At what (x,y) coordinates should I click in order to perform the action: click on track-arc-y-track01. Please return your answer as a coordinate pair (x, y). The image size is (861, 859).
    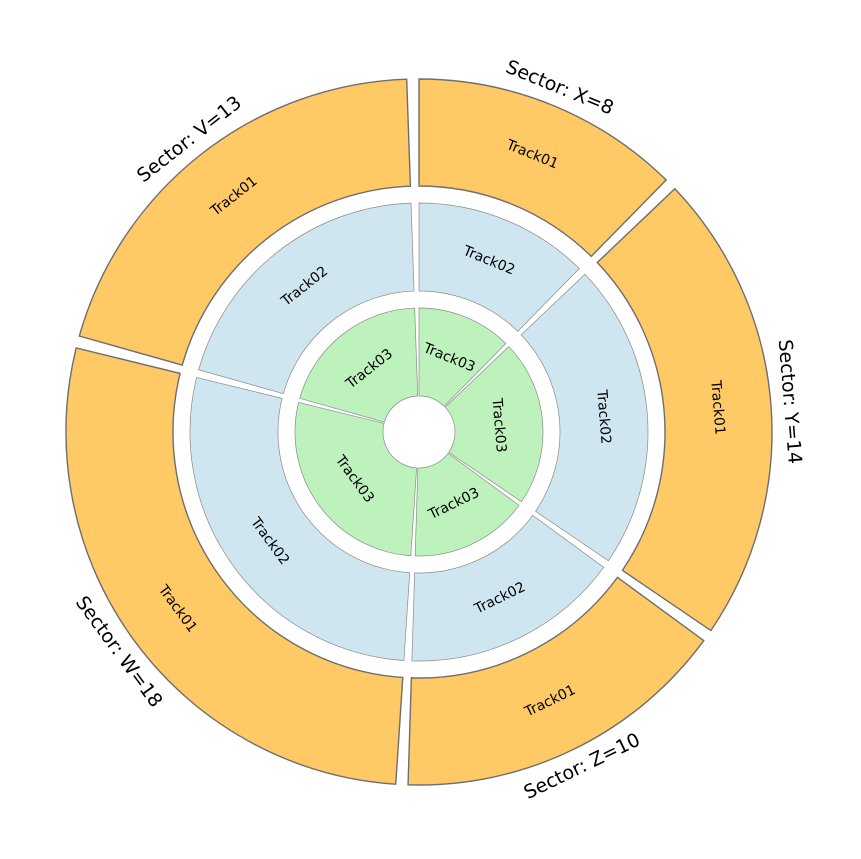
    Looking at the image, I should click on (684, 409).